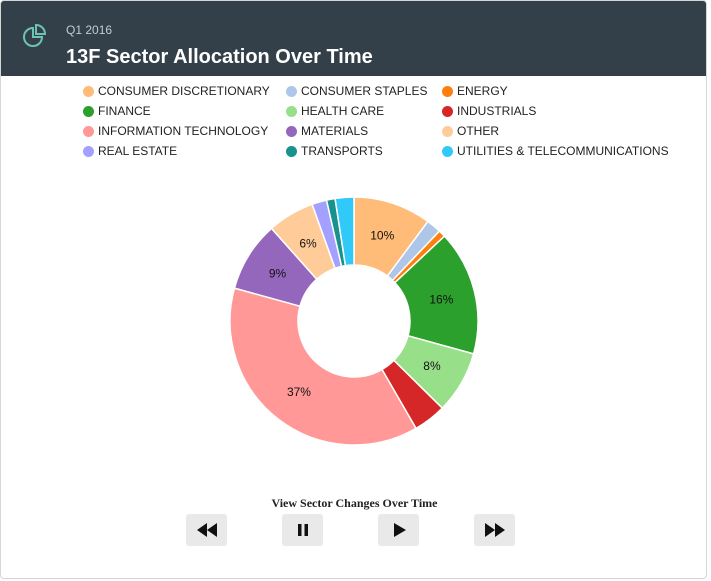 The width and height of the screenshot is (711, 581). Describe the element at coordinates (432, 366) in the screenshot. I see `slice-data-label: 8%` at that location.